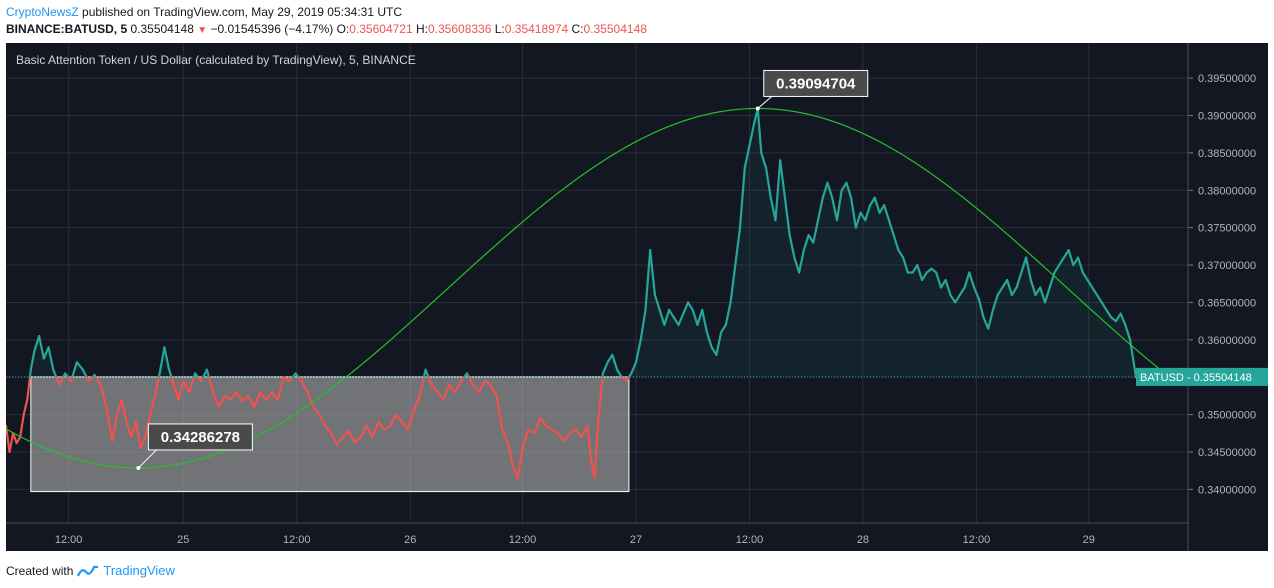  I want to click on price-change: −0.01545396 (−4.17%), so click(272, 29).